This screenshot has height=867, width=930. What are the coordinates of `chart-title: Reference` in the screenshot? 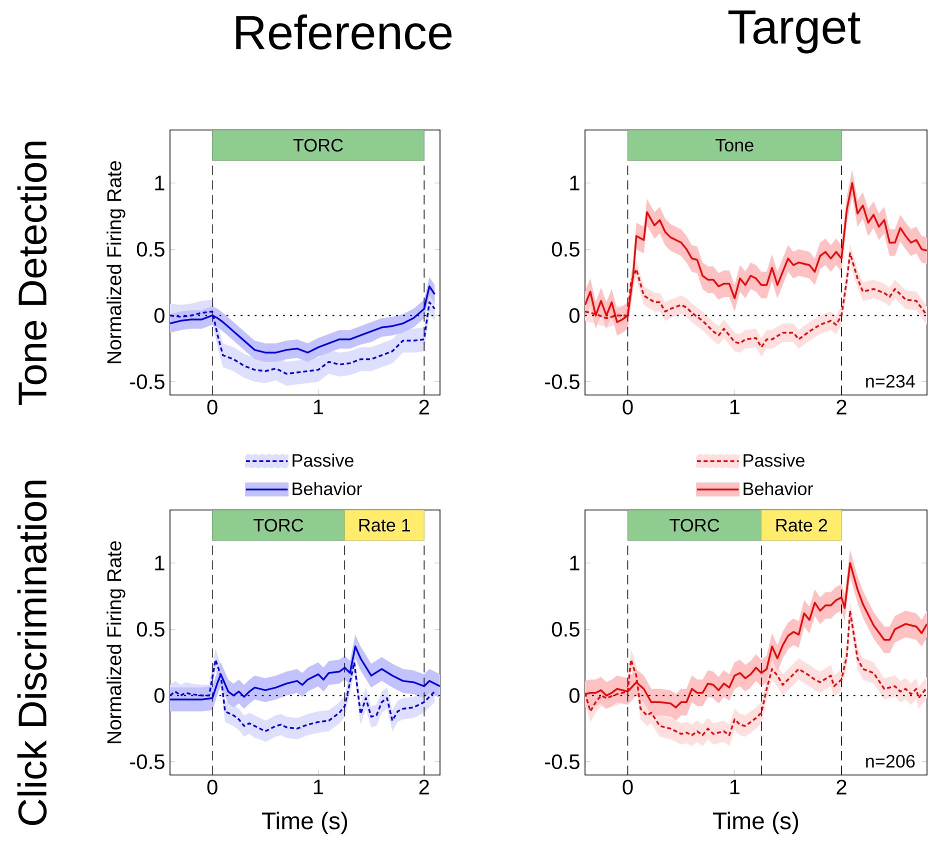 It's located at (344, 32).